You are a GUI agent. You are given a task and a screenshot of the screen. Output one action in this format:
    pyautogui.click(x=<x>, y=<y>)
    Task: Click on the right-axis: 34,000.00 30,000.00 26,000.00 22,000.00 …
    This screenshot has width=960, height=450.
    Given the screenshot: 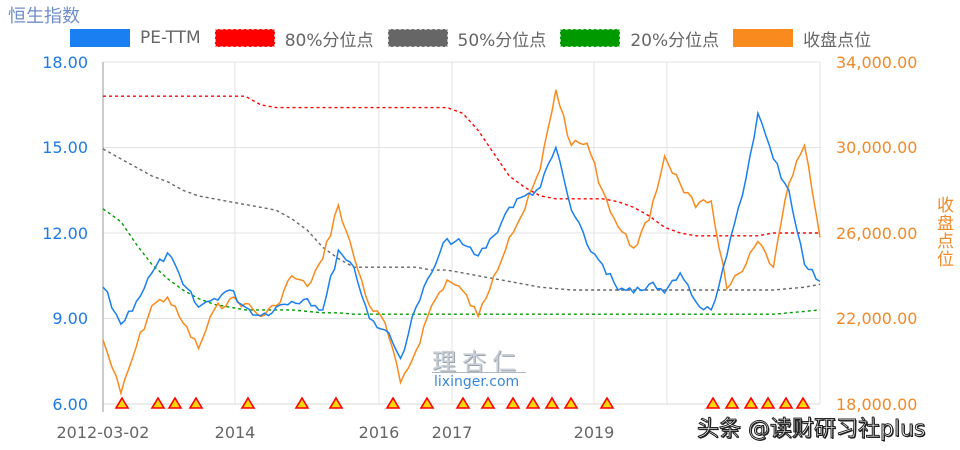 What is the action you would take?
    pyautogui.click(x=876, y=233)
    